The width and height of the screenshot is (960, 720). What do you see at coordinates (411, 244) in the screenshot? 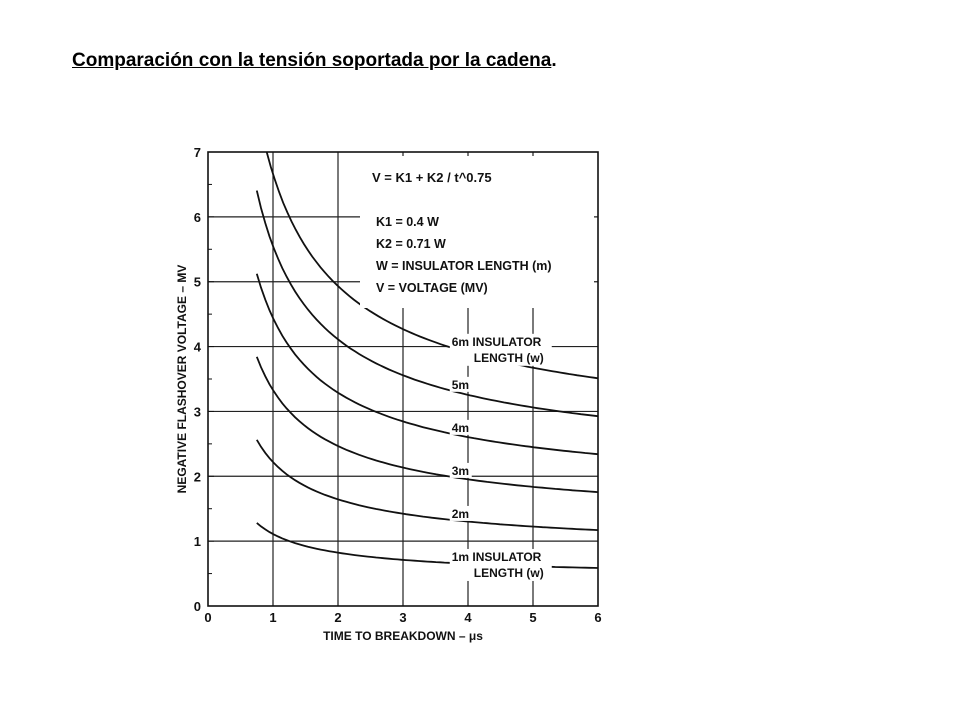
I see `legend-entry: K2 = 0.71 W` at bounding box center [411, 244].